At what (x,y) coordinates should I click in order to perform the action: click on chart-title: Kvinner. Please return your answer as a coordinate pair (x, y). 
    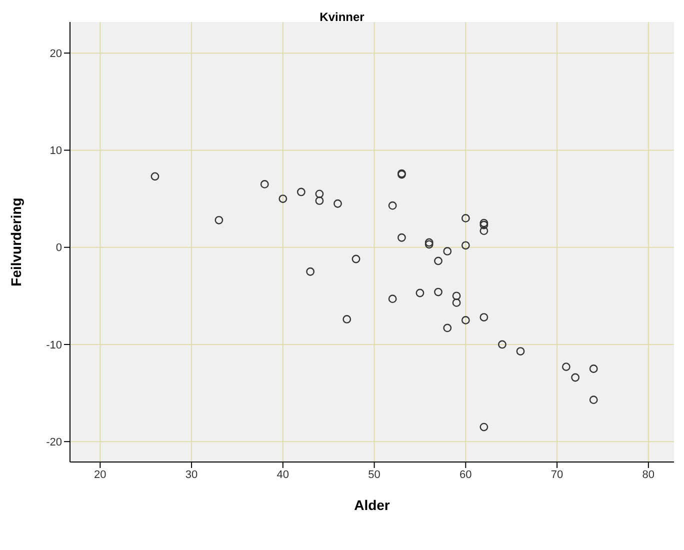
    Looking at the image, I should click on (342, 17).